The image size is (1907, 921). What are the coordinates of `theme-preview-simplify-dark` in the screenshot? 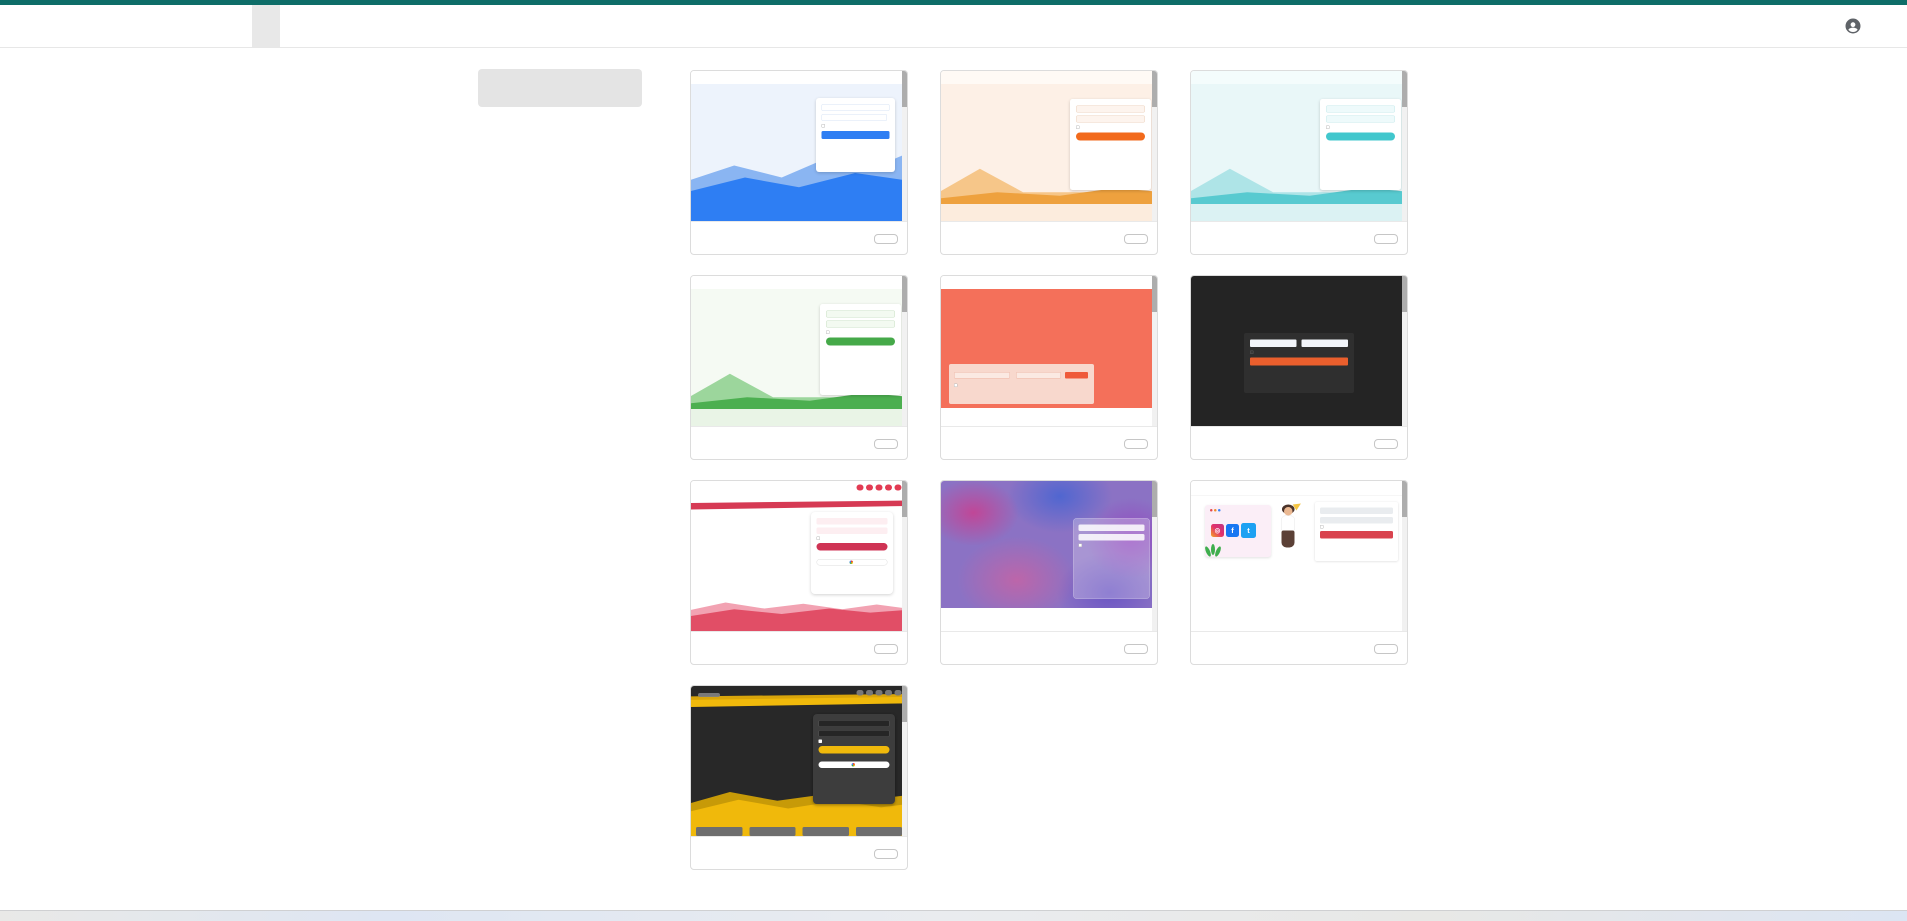 It's located at (1299, 351).